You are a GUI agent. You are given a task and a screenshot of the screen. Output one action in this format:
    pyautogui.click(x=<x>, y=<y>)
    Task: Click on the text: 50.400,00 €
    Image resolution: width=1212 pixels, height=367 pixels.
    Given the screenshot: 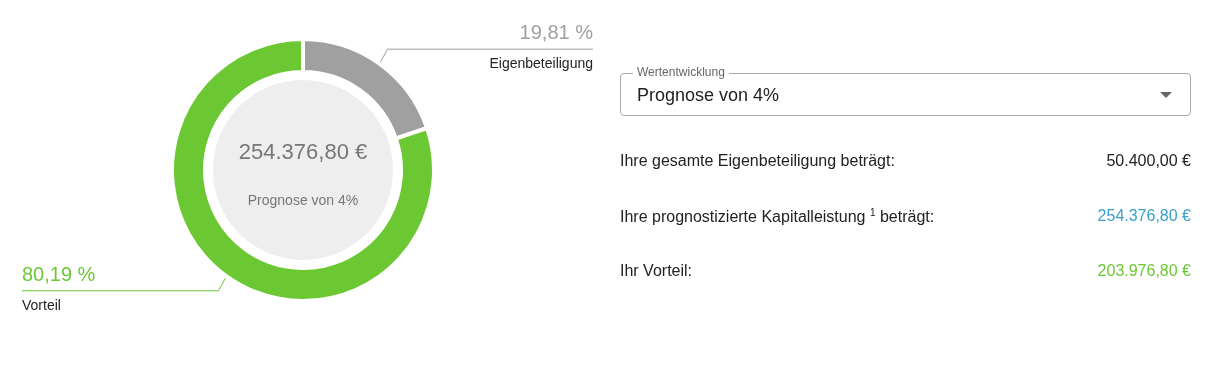 What is the action you would take?
    pyautogui.click(x=1148, y=161)
    